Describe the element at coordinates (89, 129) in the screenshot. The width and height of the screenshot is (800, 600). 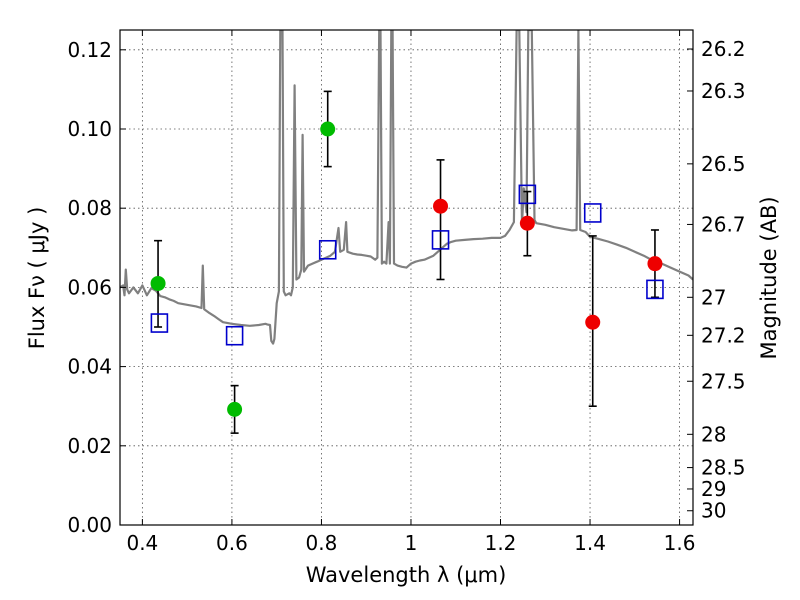
I see `y-tick-label: 0.10` at that location.